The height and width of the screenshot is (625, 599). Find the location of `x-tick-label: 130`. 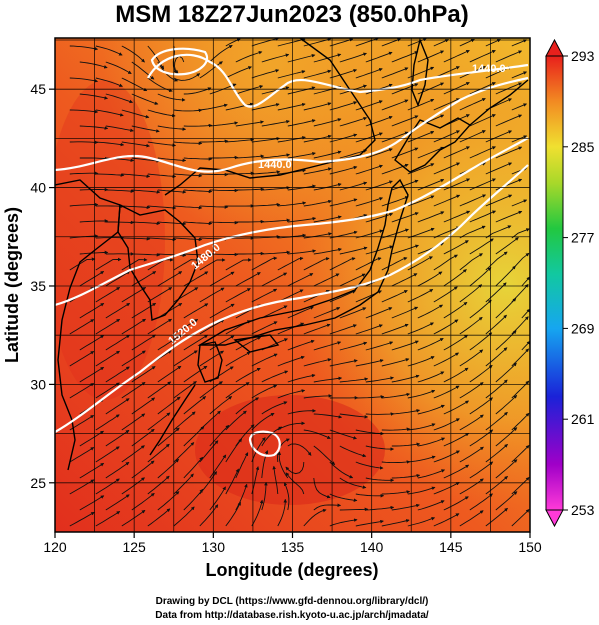

x-tick-label: 130 is located at coordinates (214, 547).